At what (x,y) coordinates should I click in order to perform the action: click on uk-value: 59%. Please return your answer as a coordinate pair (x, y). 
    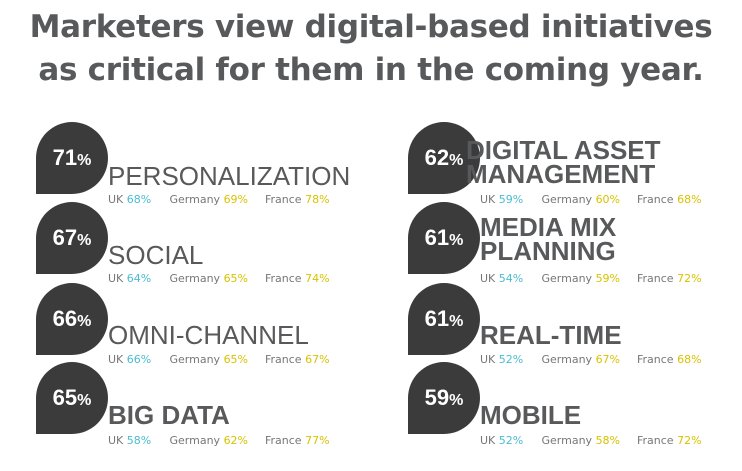
    Looking at the image, I should click on (511, 199).